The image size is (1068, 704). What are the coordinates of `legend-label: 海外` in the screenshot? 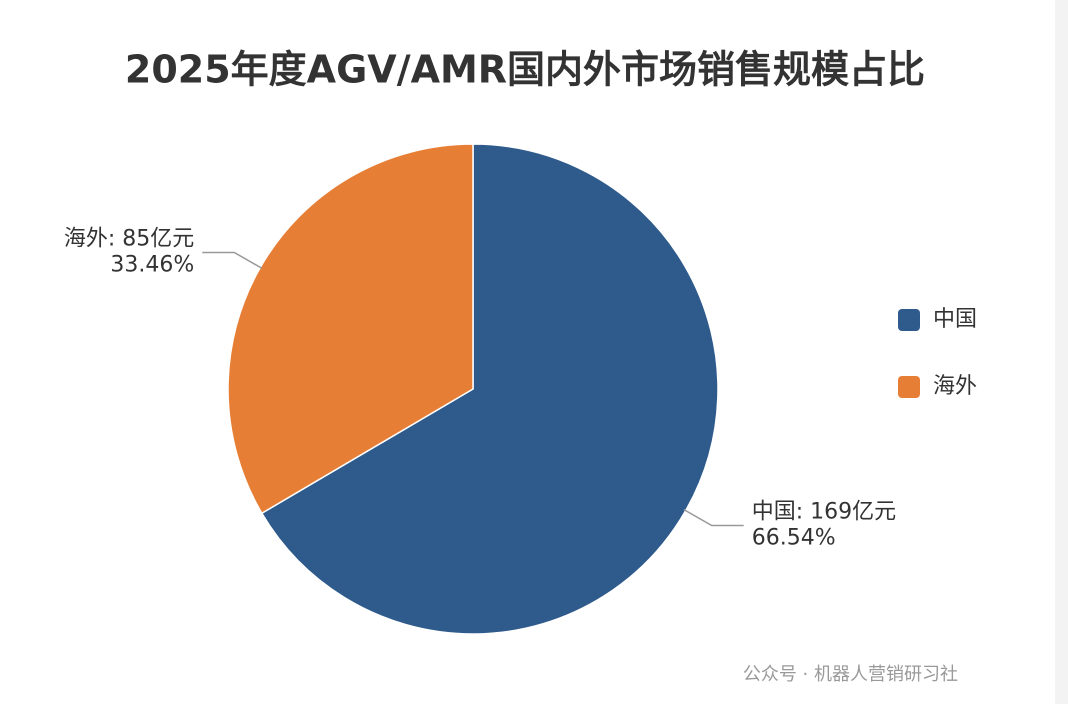 It's located at (955, 386).